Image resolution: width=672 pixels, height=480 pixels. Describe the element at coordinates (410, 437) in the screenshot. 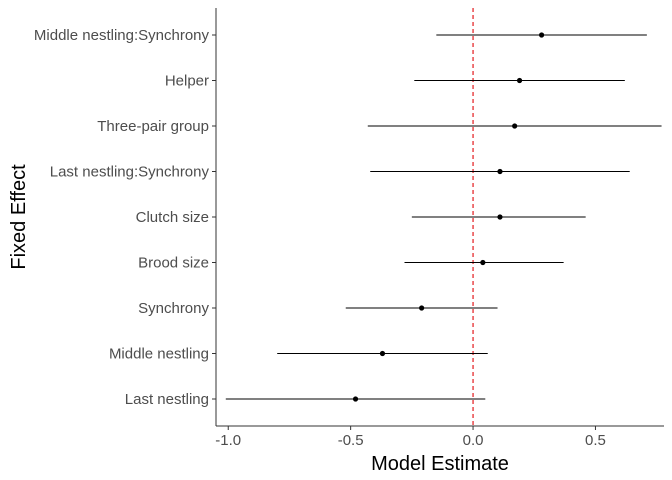

I see `x-tick-layer: -1.0 -0.5 0.0 0.5` at that location.